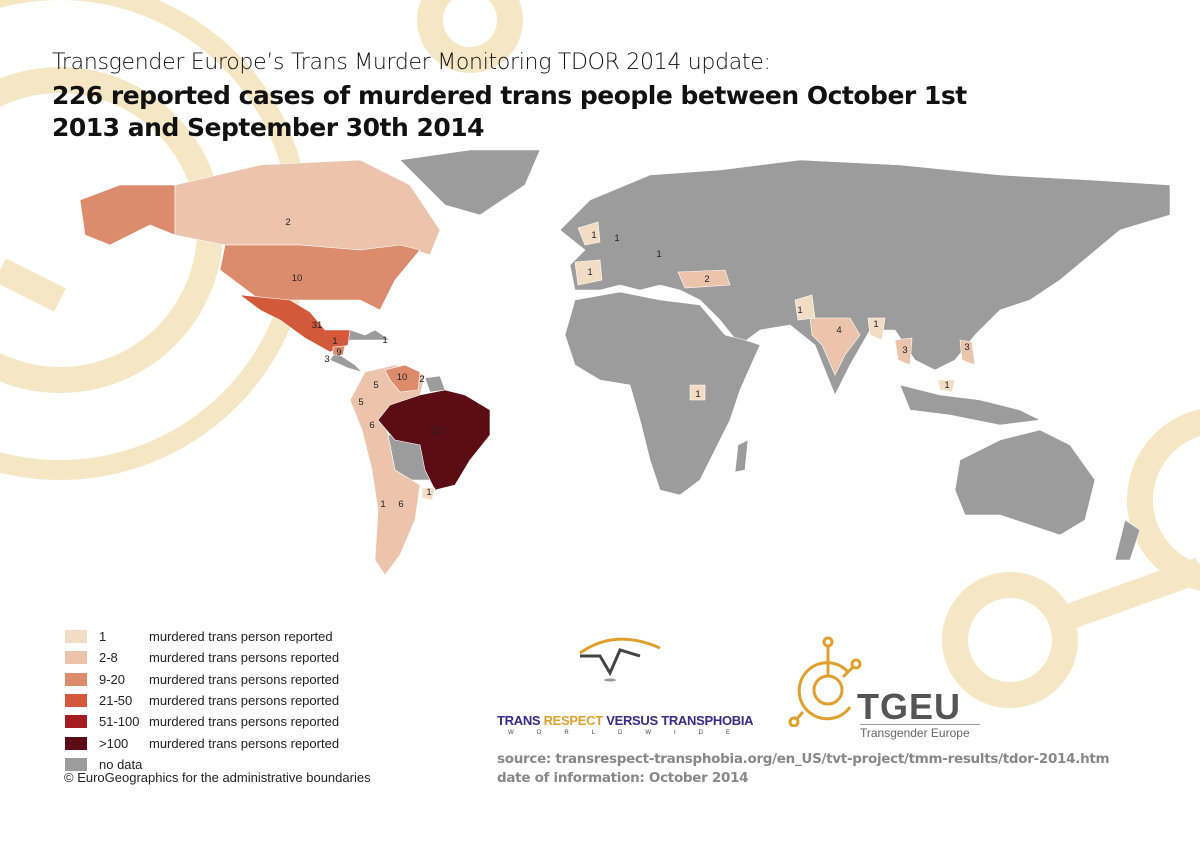 The width and height of the screenshot is (1200, 849). I want to click on tgeu-logo-text: TGEU, so click(909, 706).